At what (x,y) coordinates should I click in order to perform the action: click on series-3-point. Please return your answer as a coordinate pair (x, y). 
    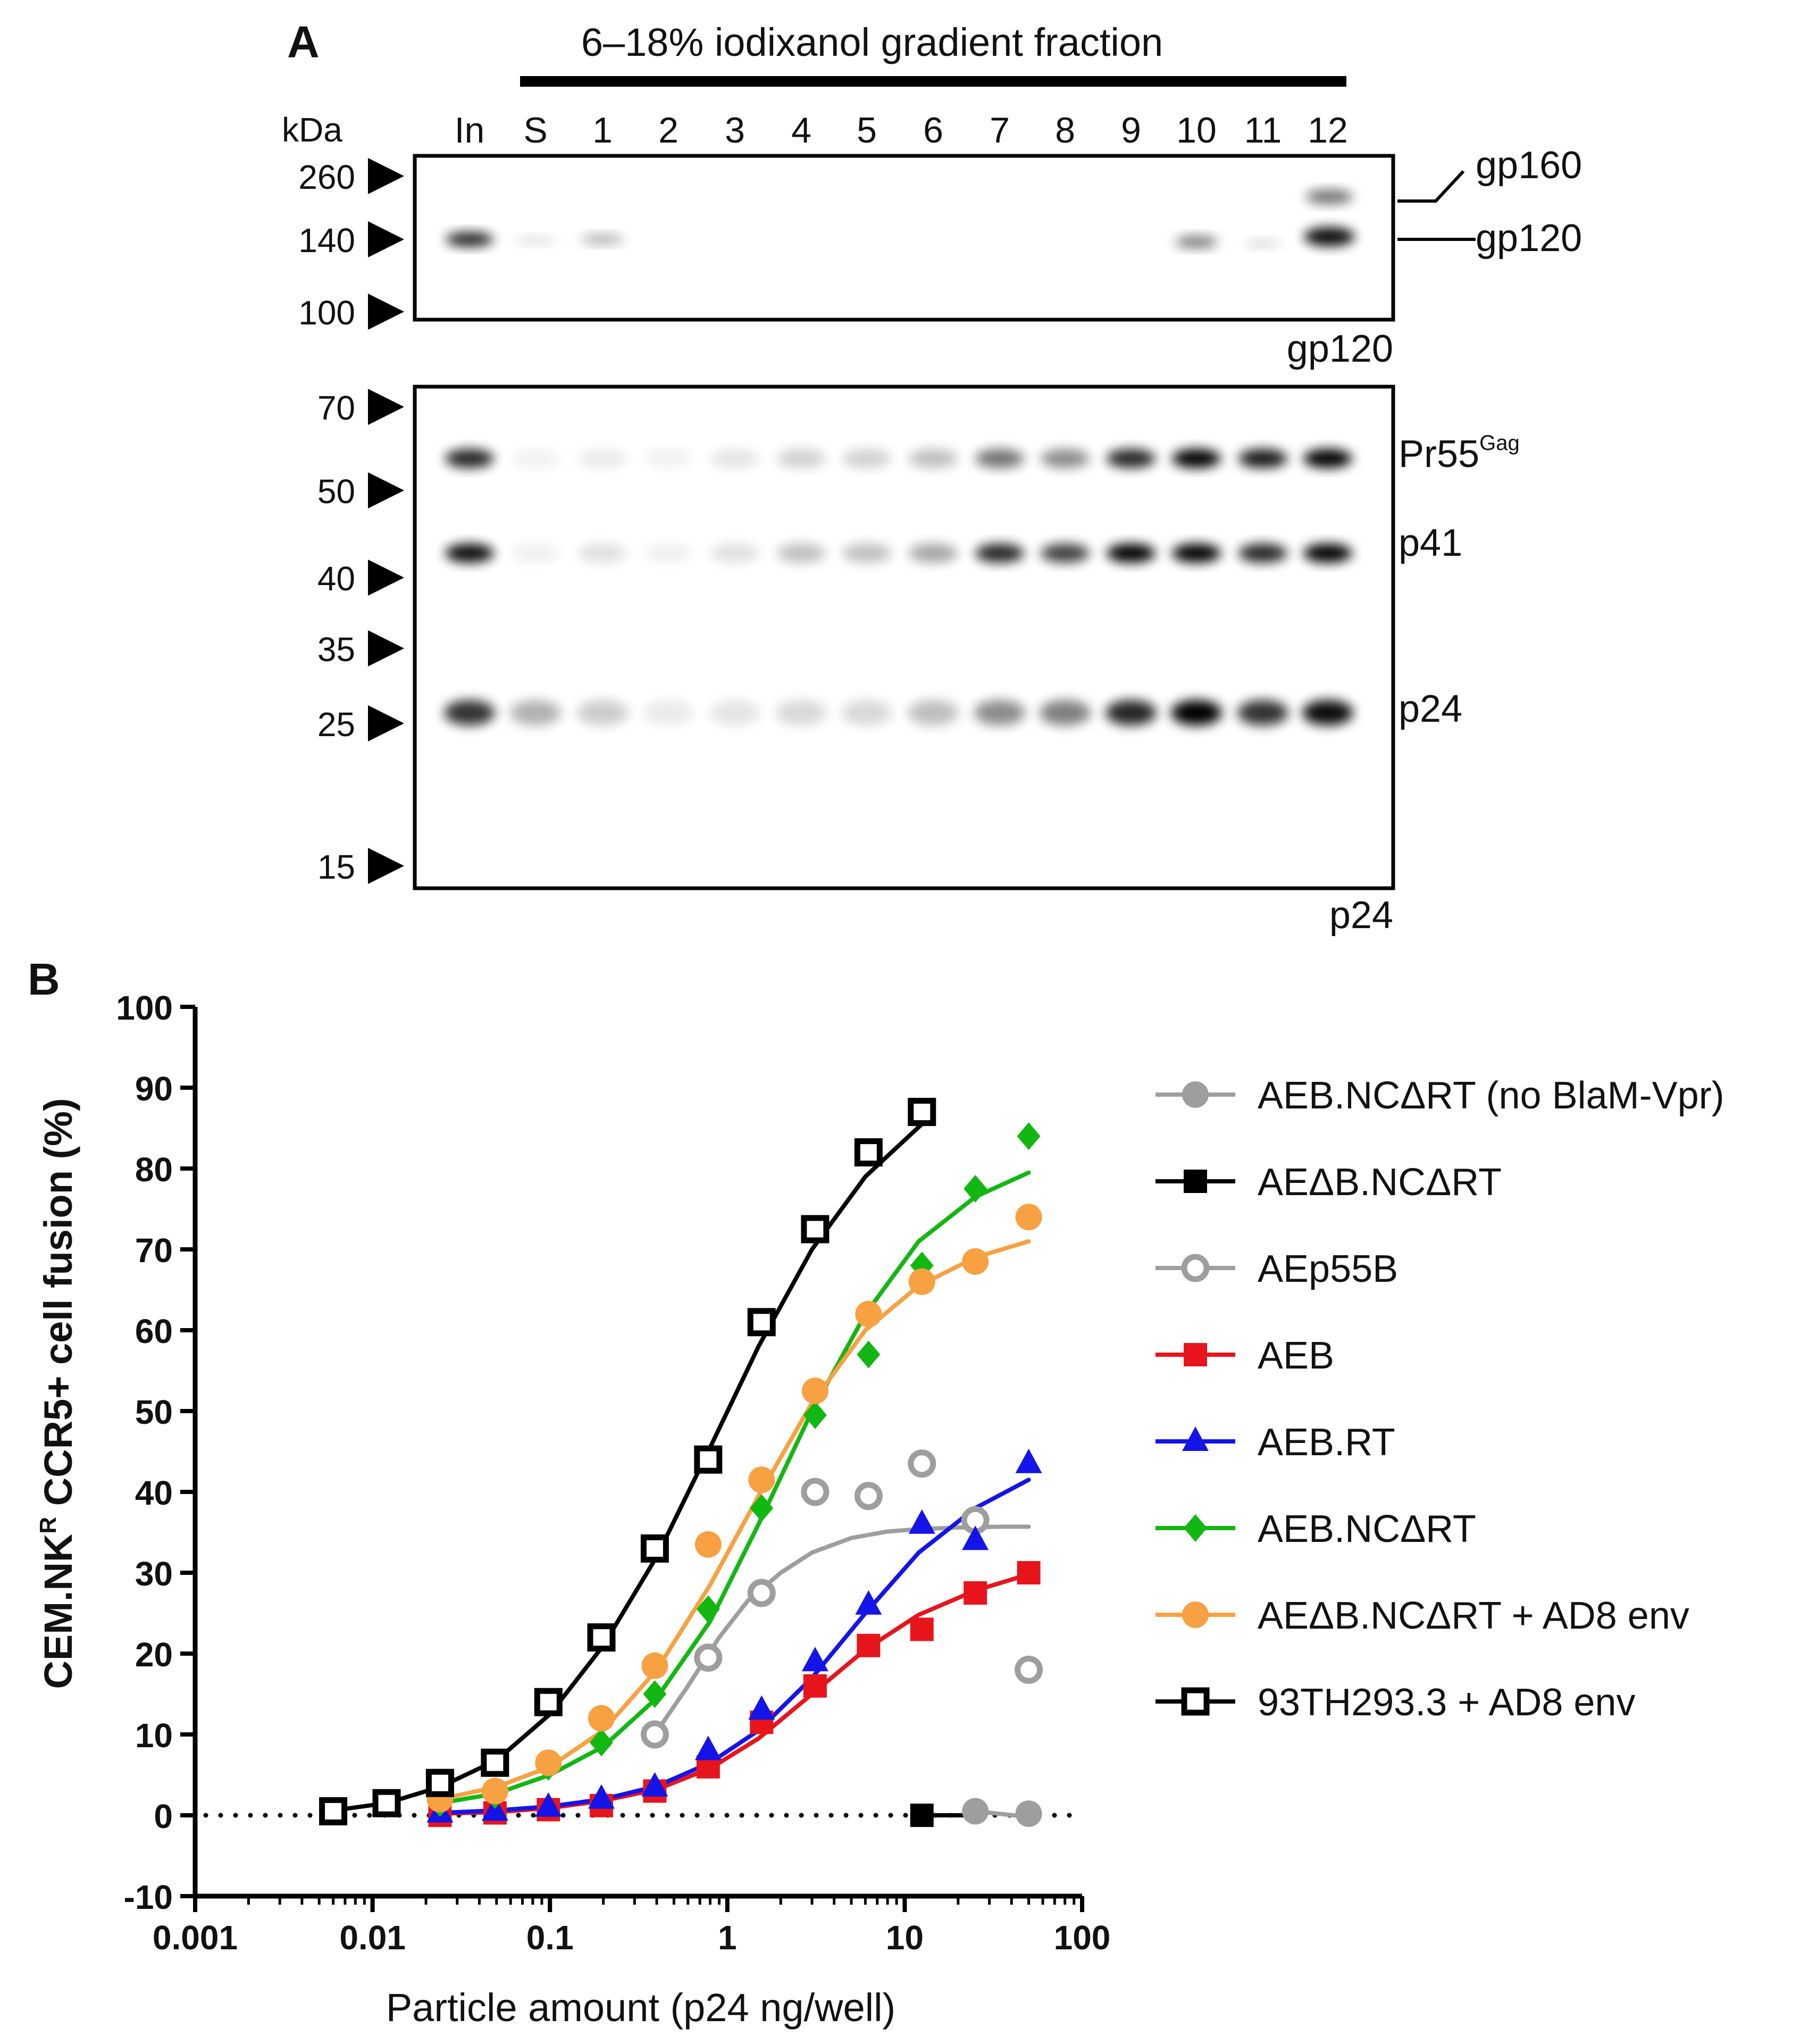
    Looking at the image, I should click on (815, 1686).